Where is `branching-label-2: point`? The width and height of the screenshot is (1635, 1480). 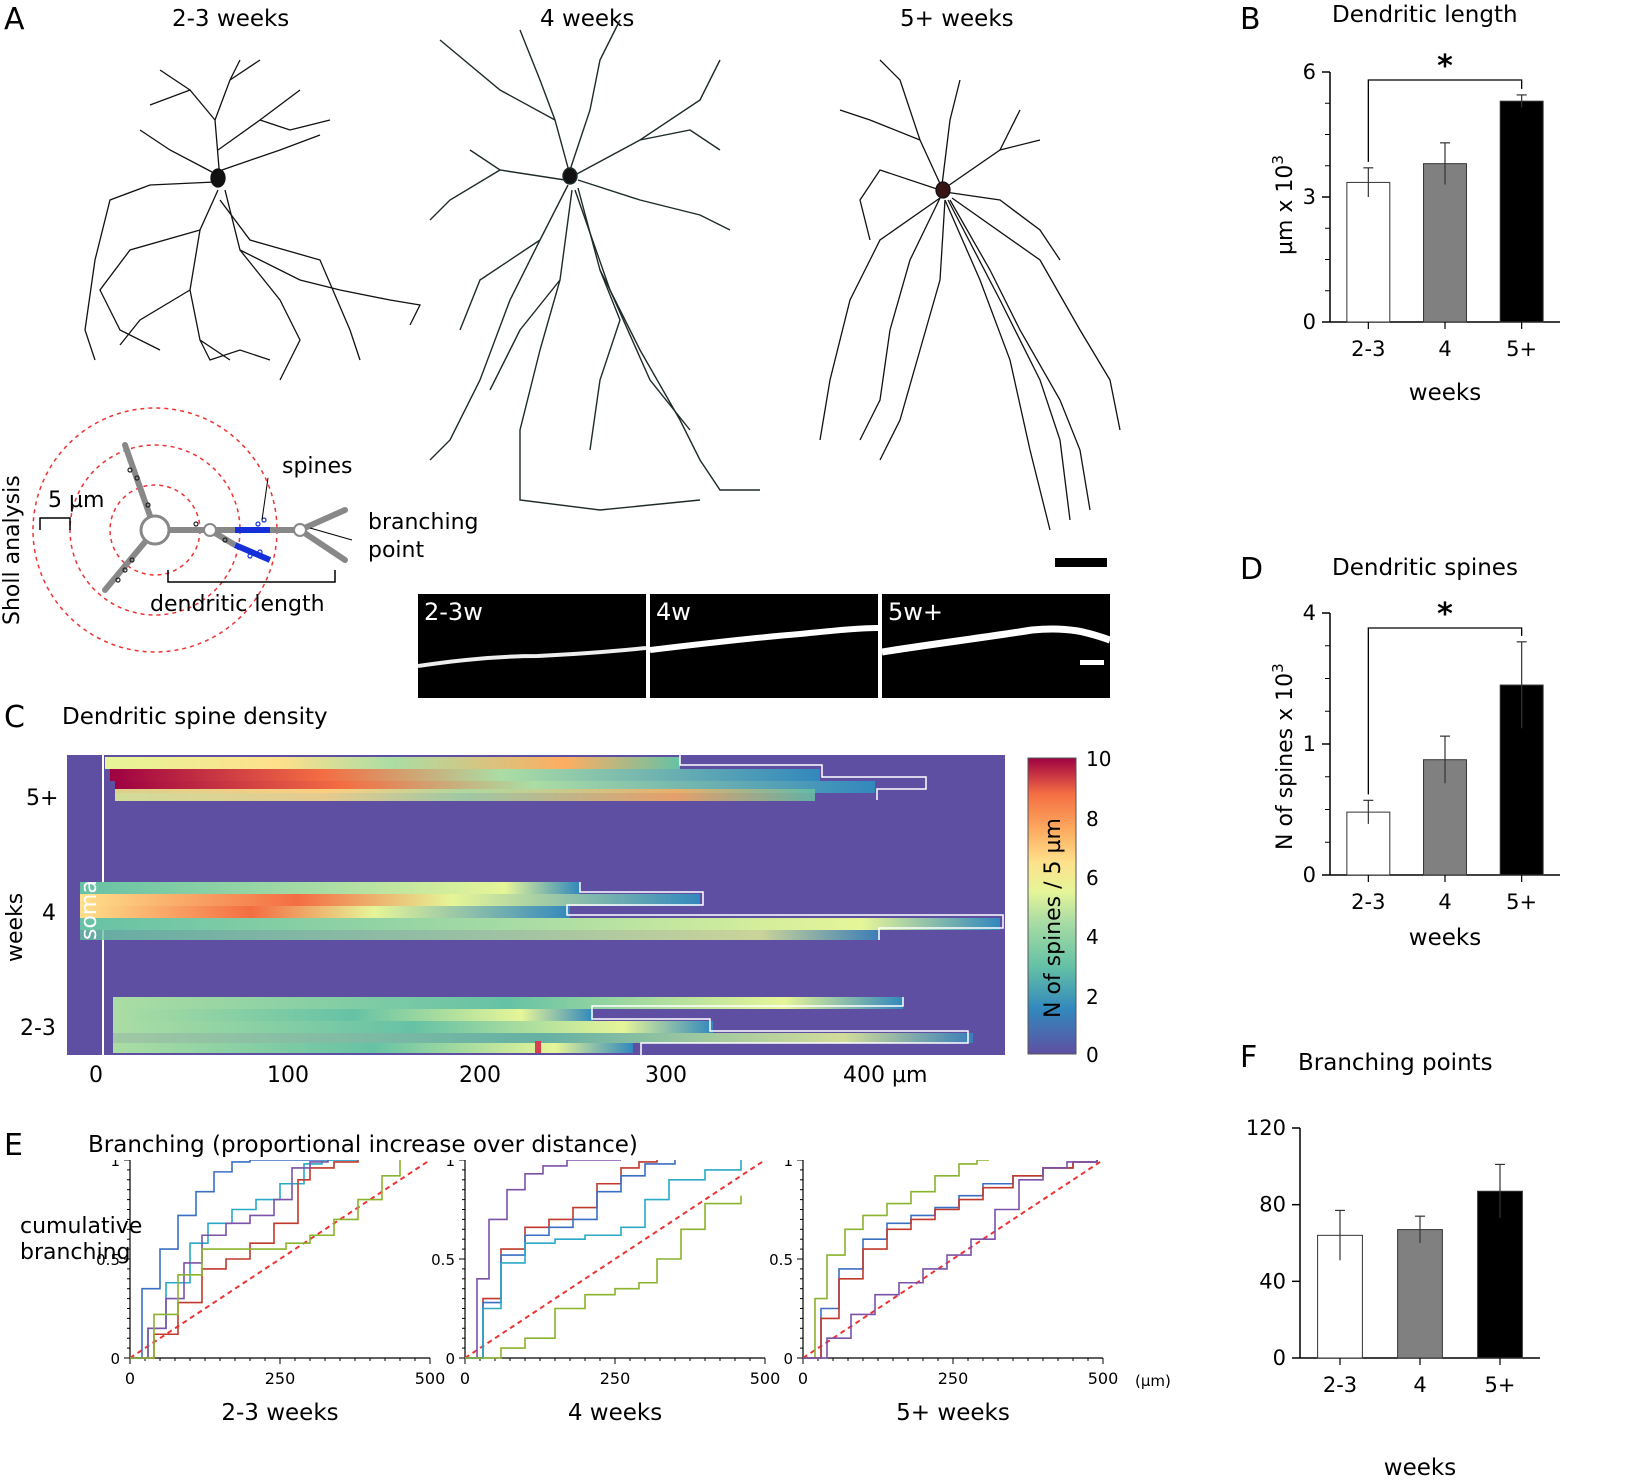
branching-label-2: point is located at coordinates (396, 550).